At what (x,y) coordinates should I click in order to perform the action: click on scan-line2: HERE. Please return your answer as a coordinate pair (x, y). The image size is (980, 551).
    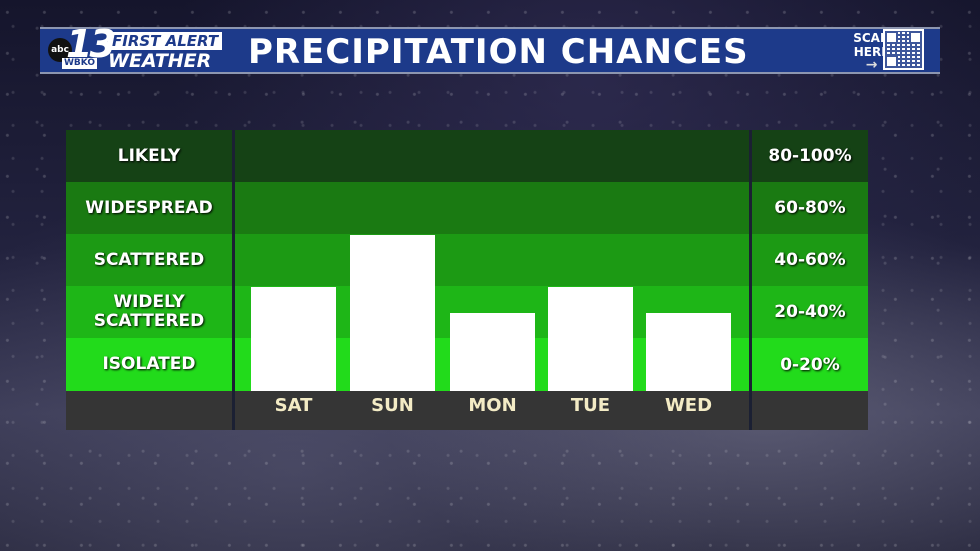
    Looking at the image, I should click on (871, 52).